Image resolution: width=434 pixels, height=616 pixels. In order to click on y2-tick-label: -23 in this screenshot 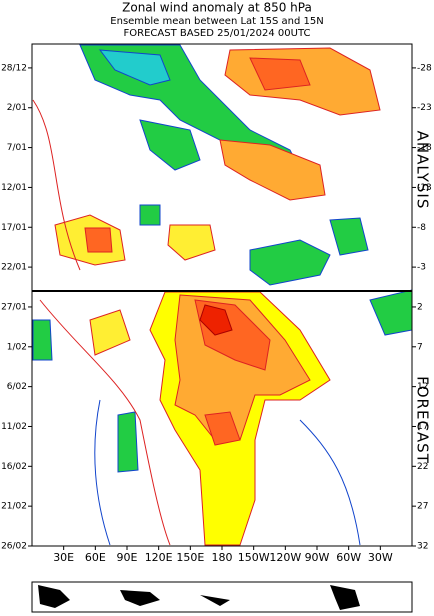, I will do `click(424, 108)`.